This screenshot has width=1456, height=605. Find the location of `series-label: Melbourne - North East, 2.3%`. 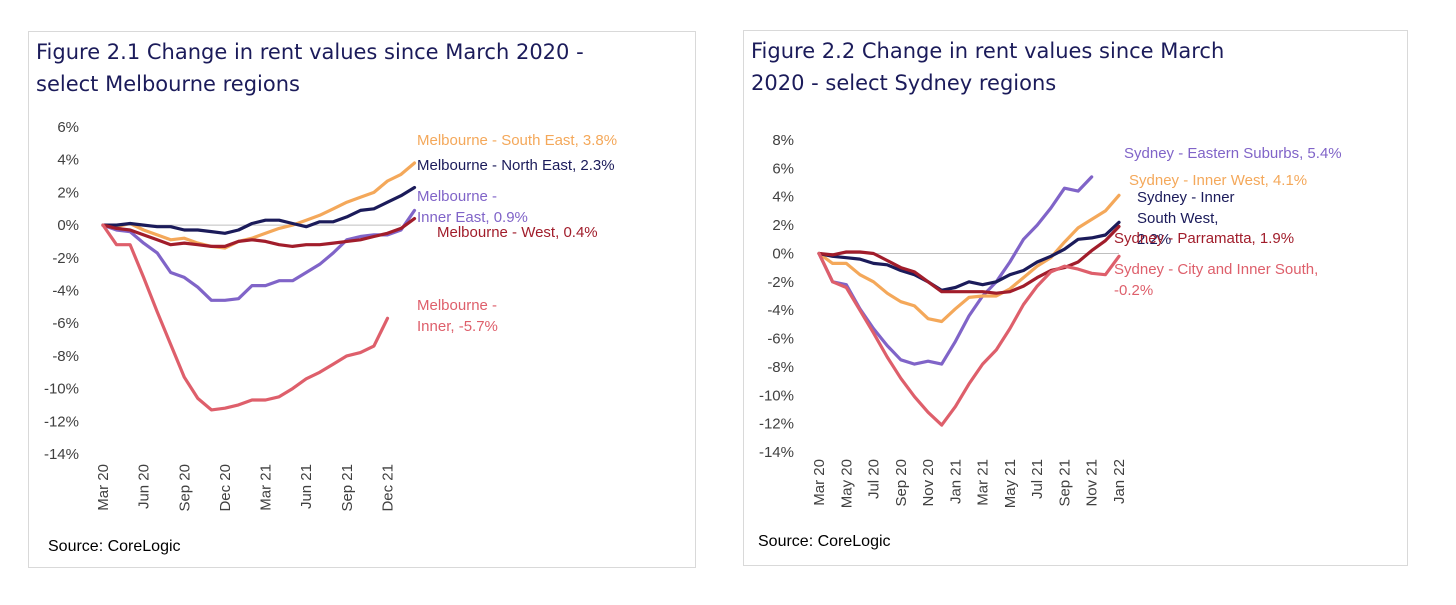

series-label: Melbourne - North East, 2.3% is located at coordinates (516, 165).